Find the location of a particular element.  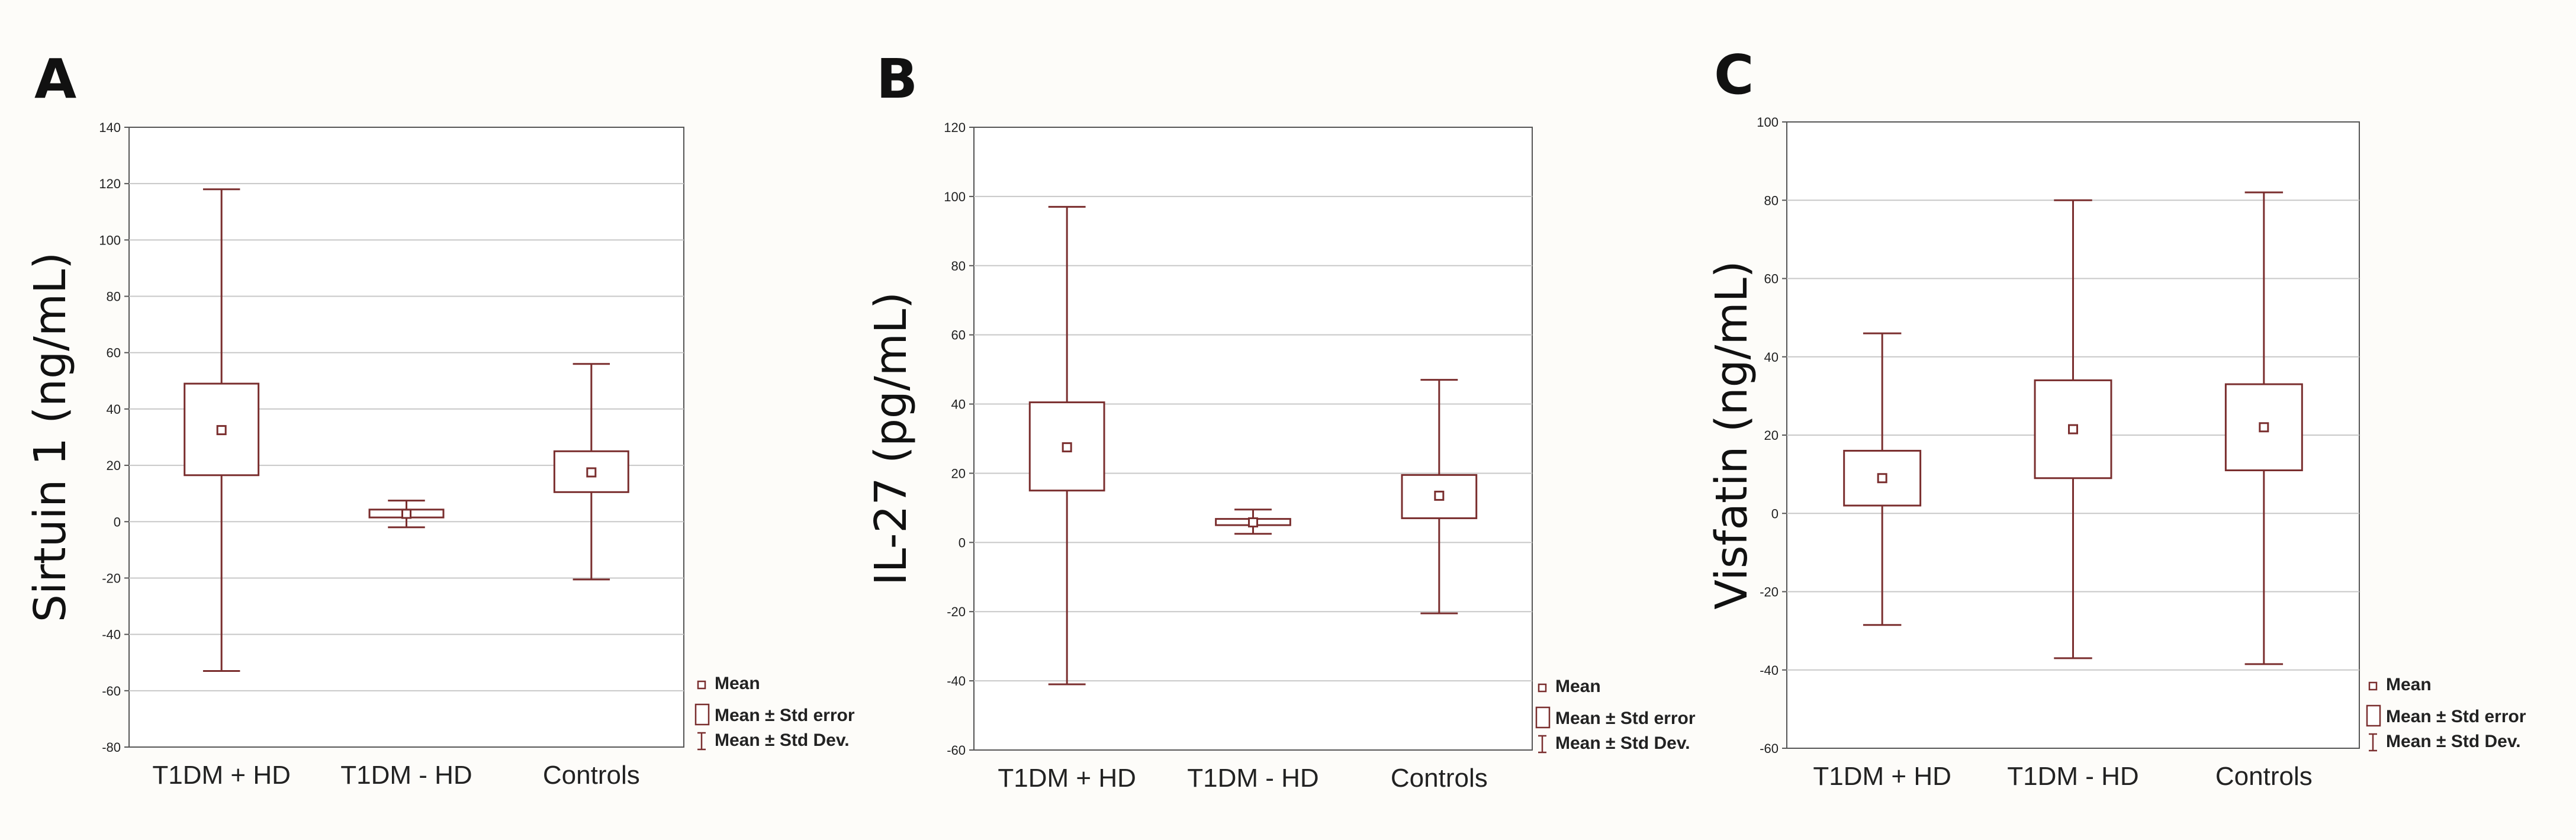

panel-letter: C is located at coordinates (1734, 75).